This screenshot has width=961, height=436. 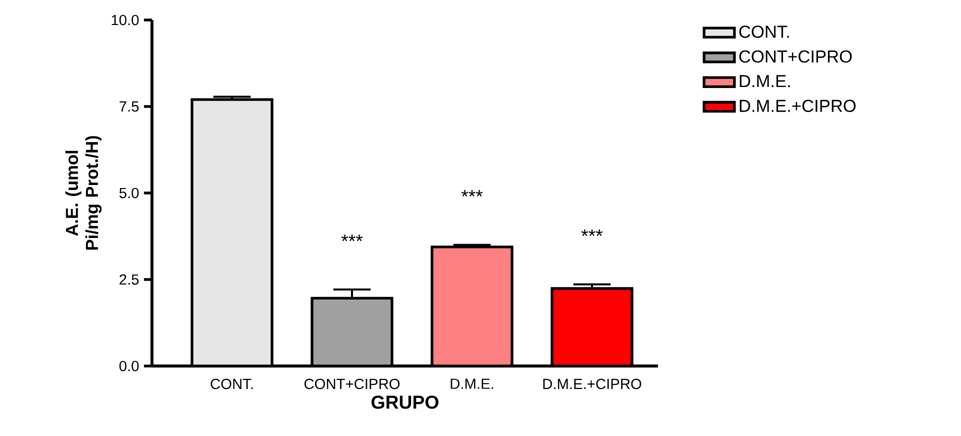 I want to click on x-axis-title: GRUPO, so click(x=405, y=402).